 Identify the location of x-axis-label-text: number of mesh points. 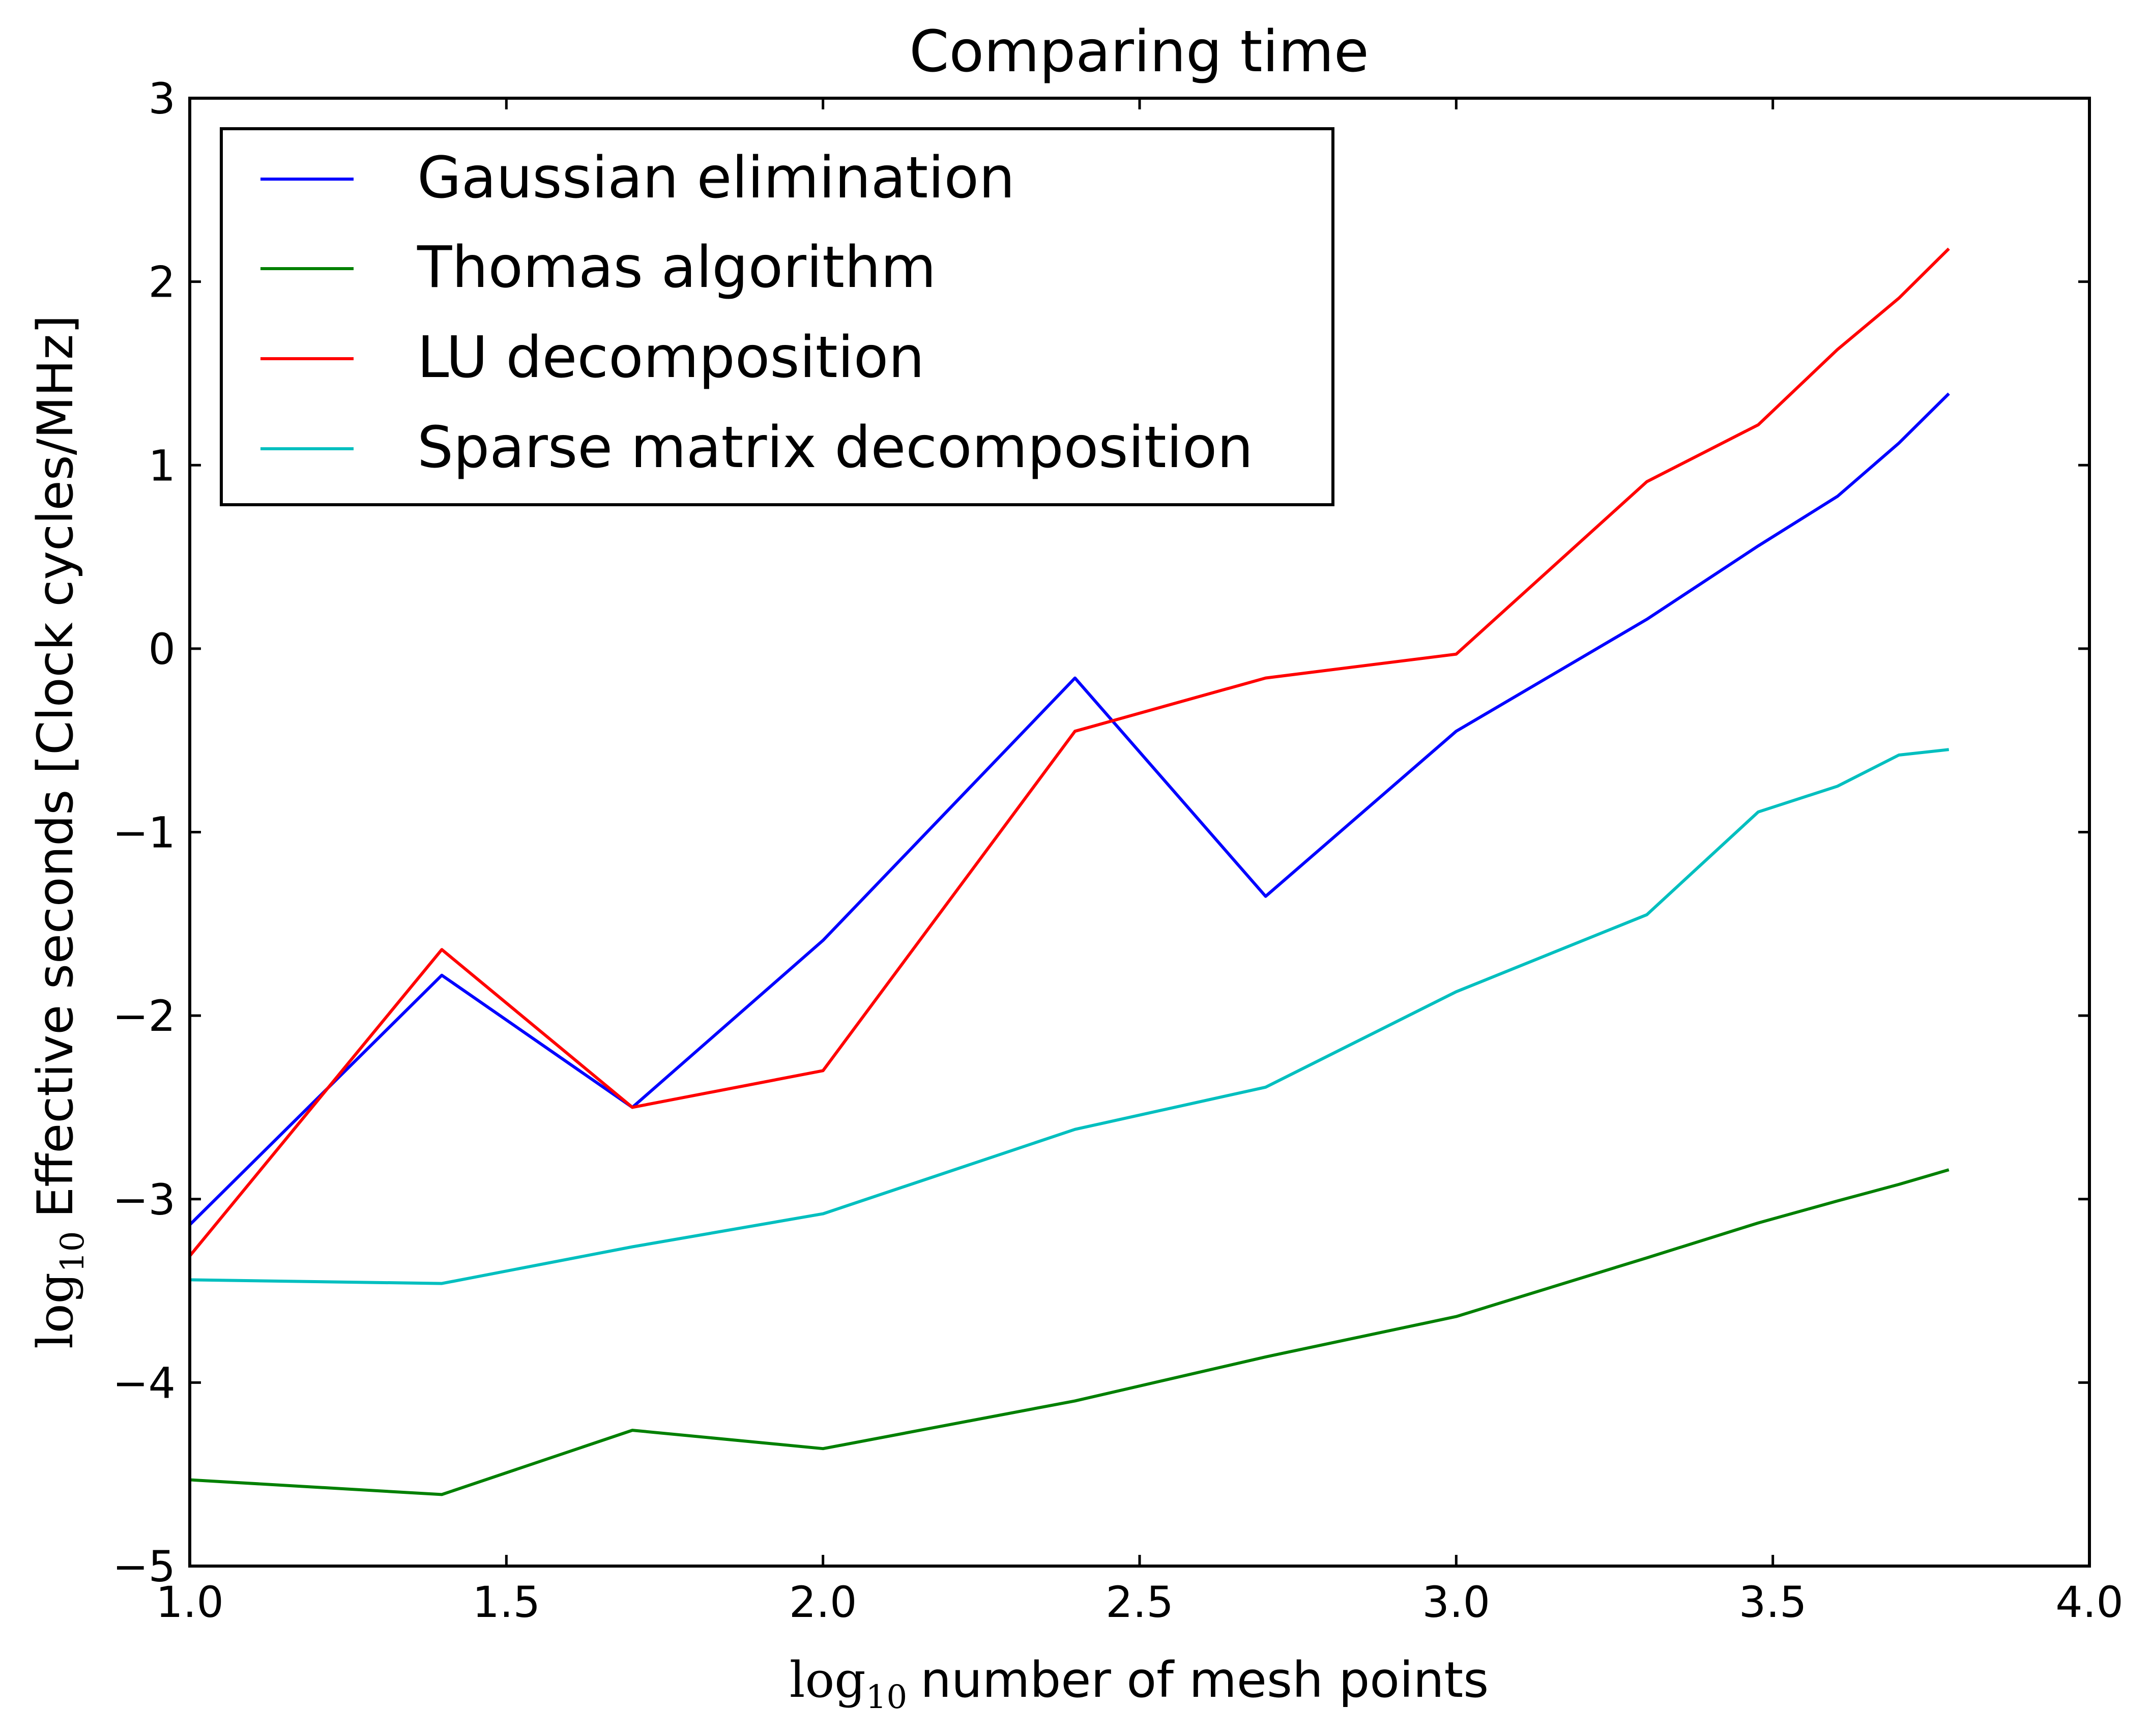
(1204, 1680).